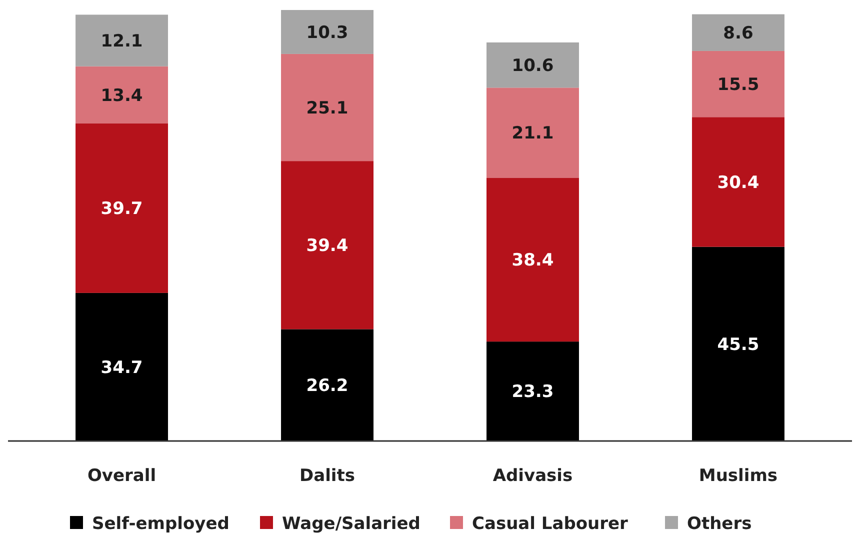  I want to click on data-label: 10.6, so click(533, 66).